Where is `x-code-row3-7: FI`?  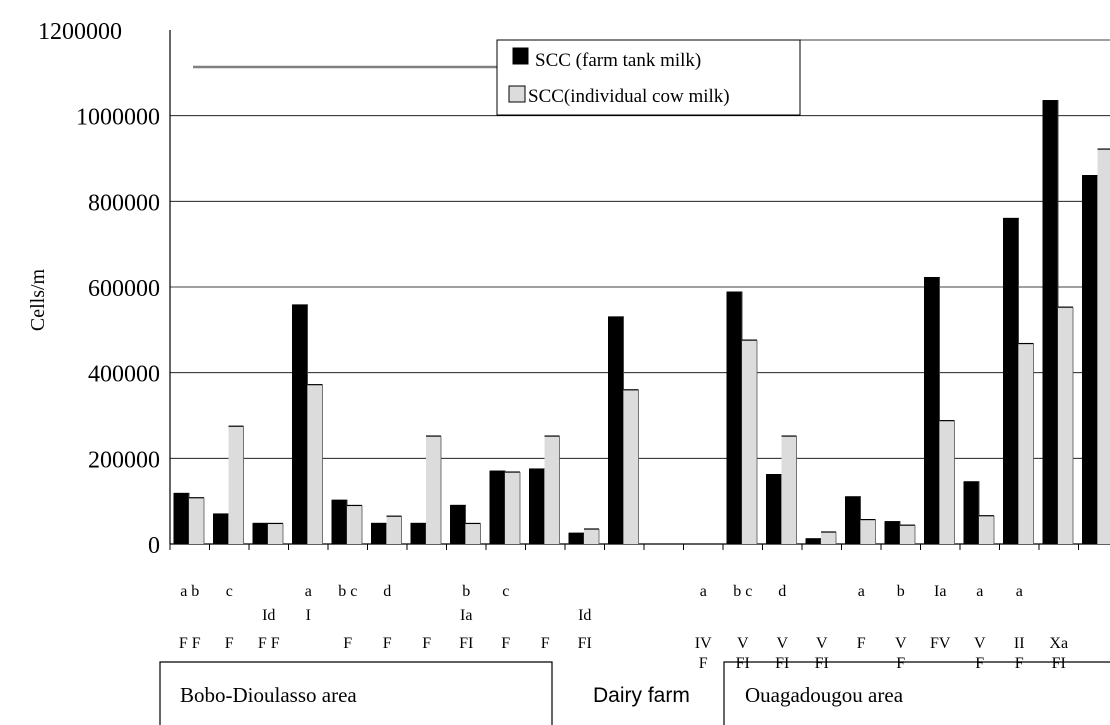 x-code-row3-7: FI is located at coordinates (466, 643).